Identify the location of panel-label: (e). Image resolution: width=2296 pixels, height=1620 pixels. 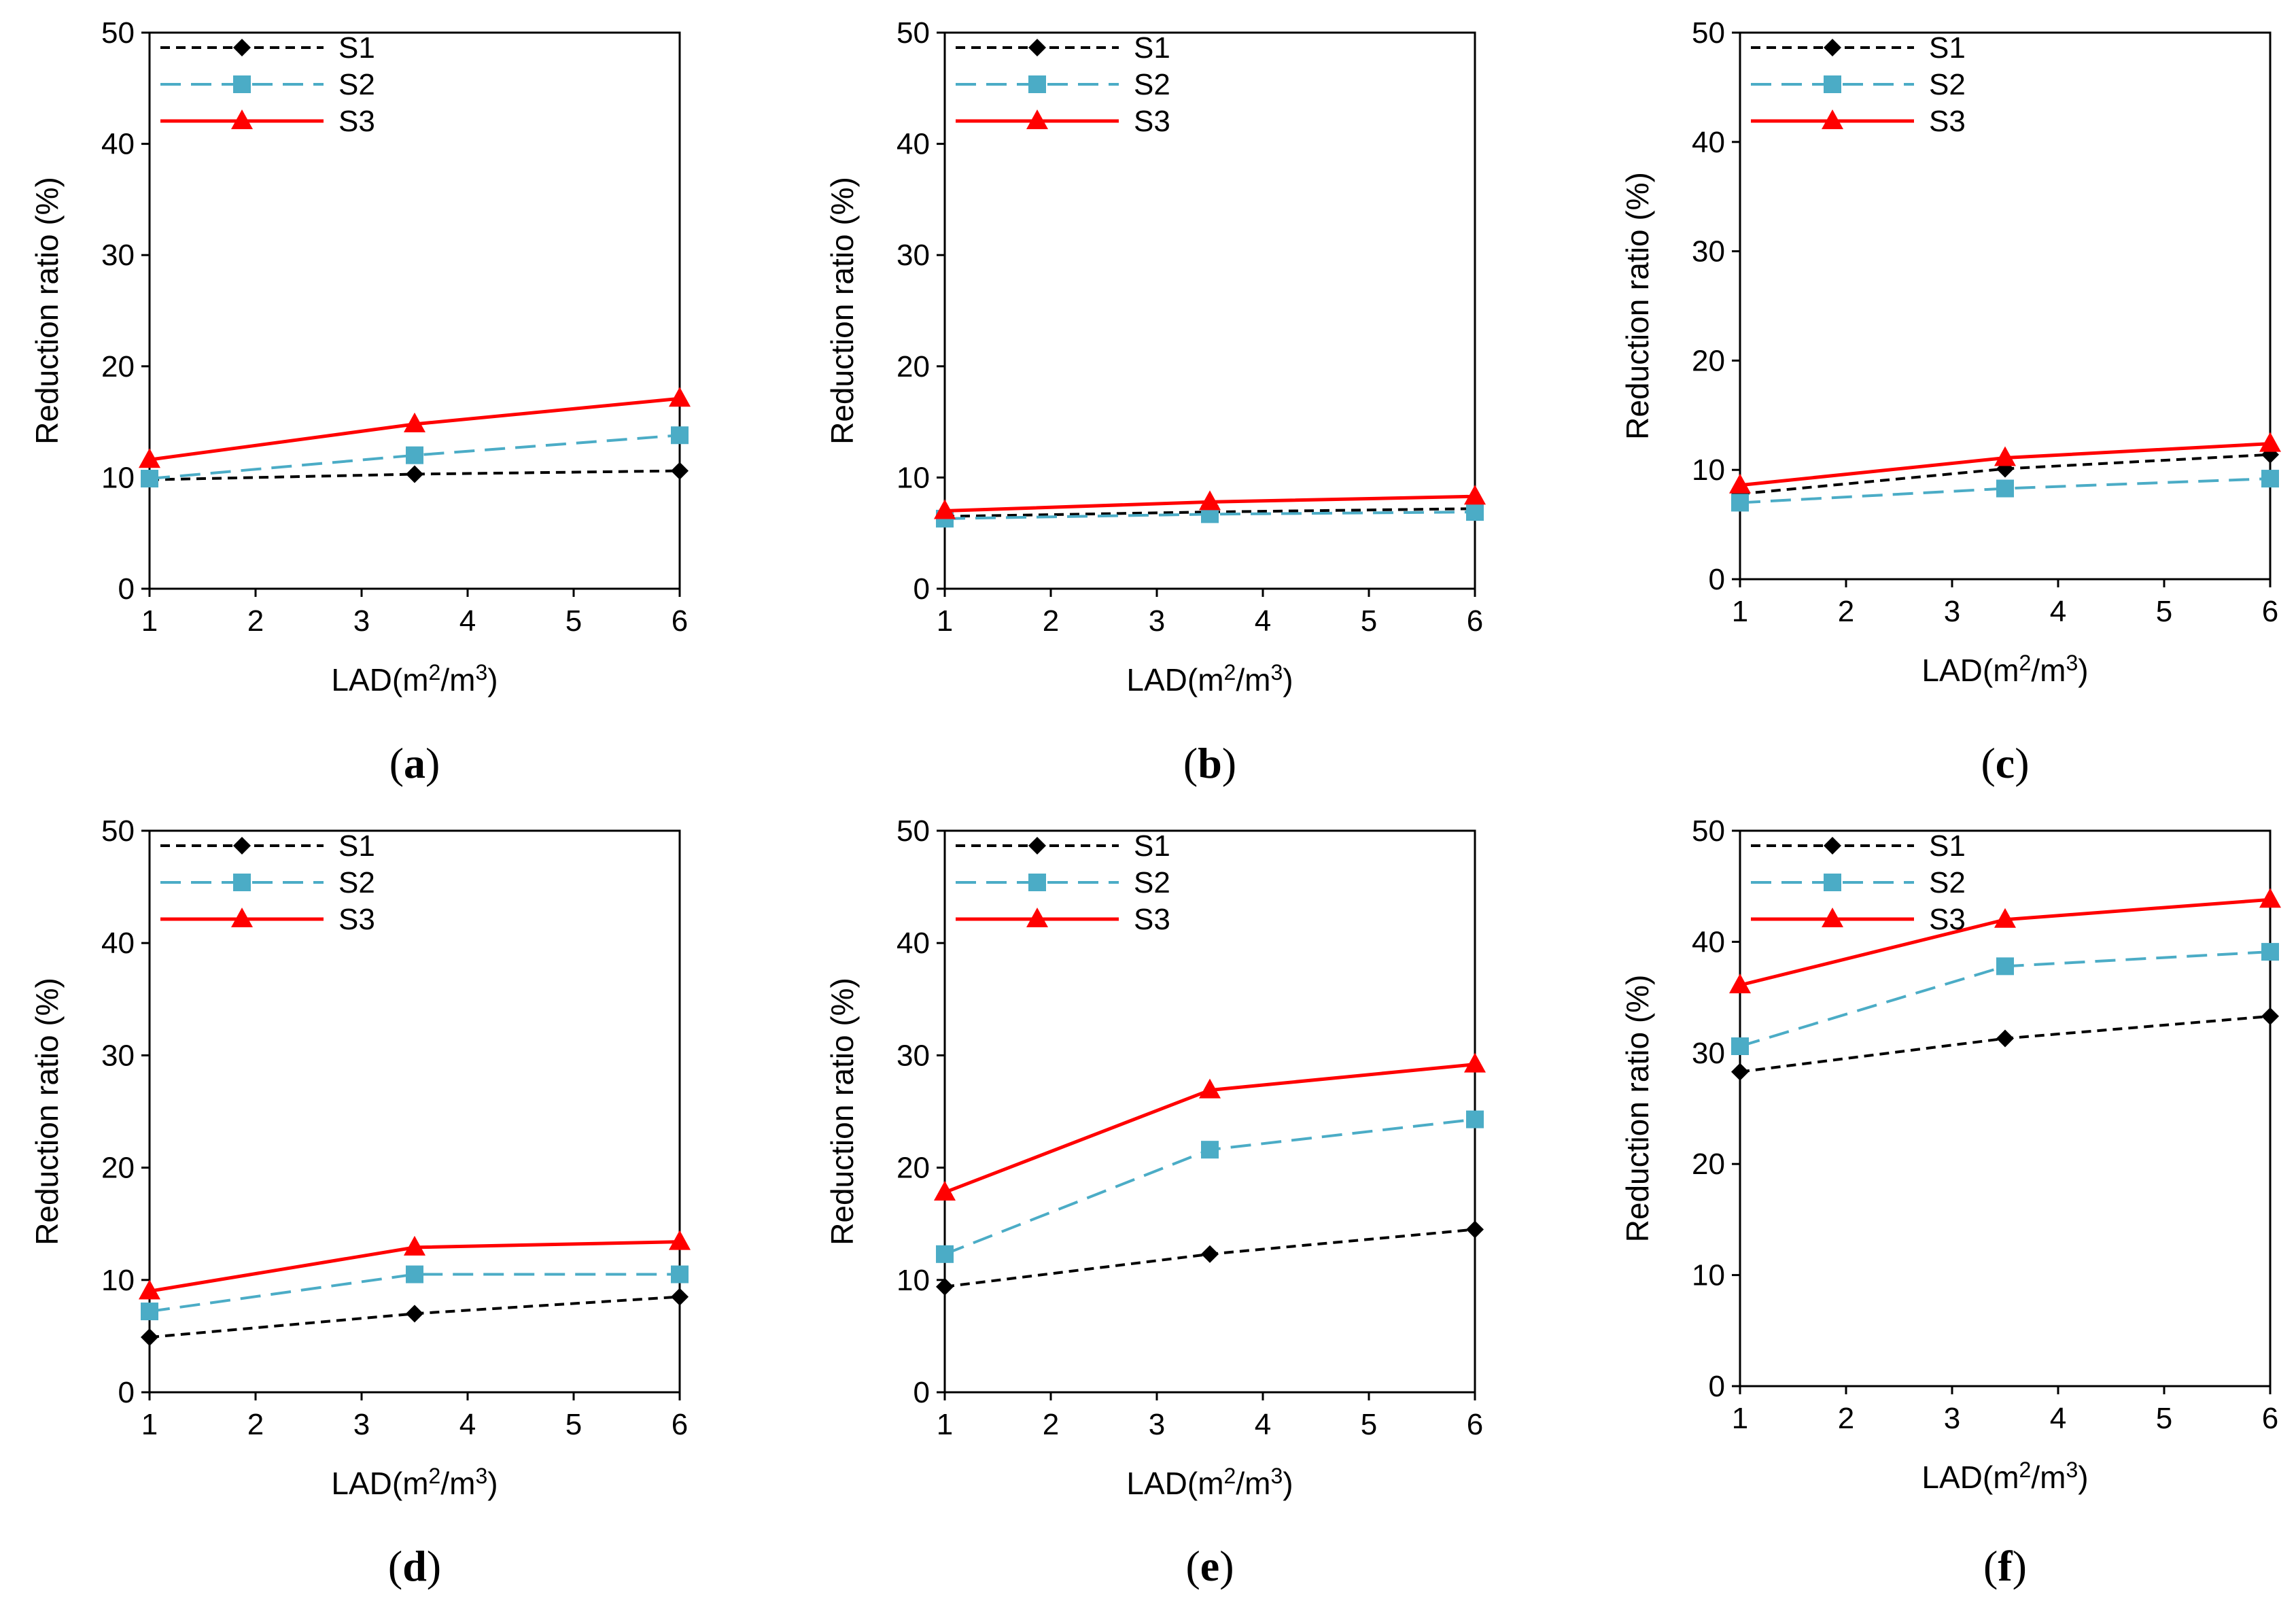
(1209, 1566).